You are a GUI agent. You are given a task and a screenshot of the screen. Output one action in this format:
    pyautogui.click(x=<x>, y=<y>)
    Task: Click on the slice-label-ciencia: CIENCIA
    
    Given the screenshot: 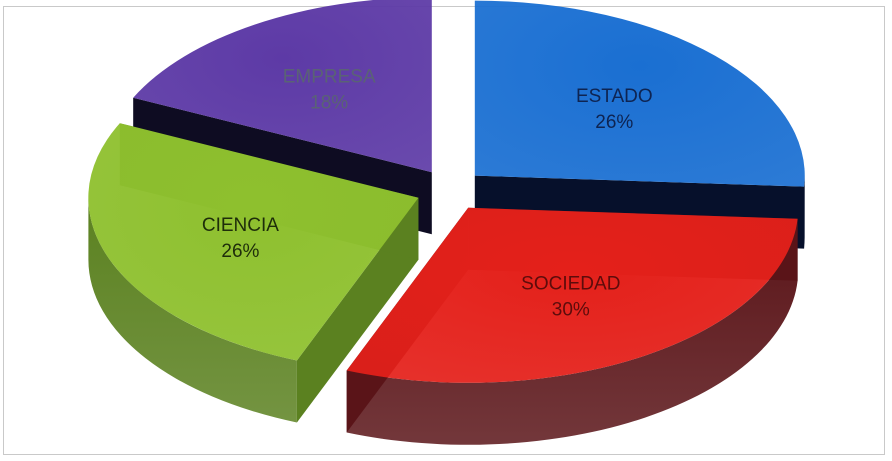 What is the action you would take?
    pyautogui.click(x=240, y=225)
    